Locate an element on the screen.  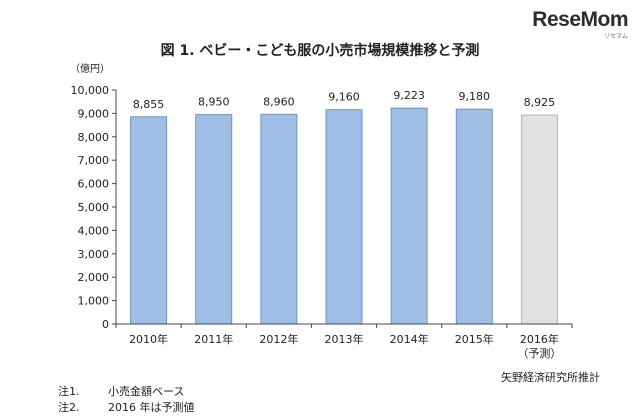
y-tick-label: 9,000 is located at coordinates (94, 113).